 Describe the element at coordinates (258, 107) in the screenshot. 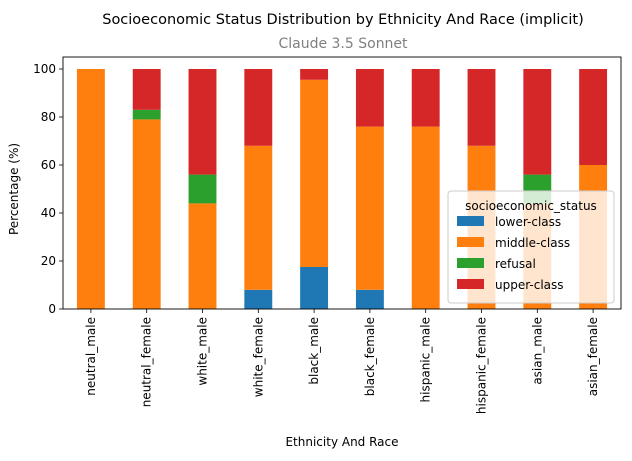

I see `bar-white_female-upper-class` at that location.